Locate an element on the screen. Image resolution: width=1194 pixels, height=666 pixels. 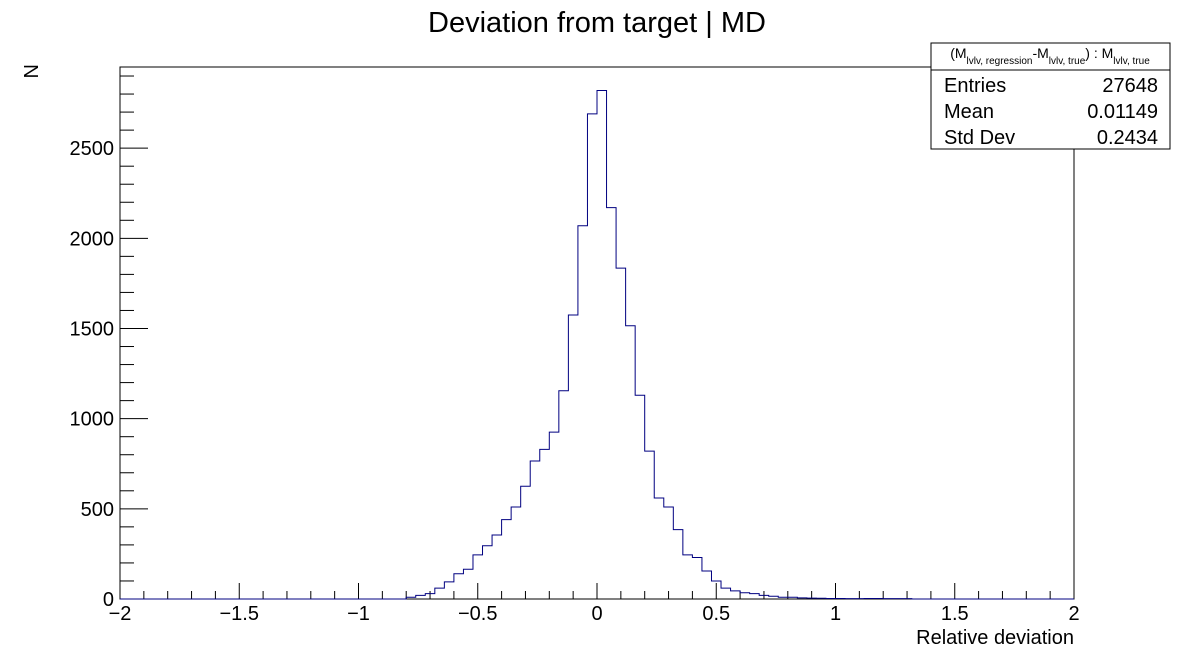
stats-header-sub1: lvlv, regression is located at coordinates (1000, 61).